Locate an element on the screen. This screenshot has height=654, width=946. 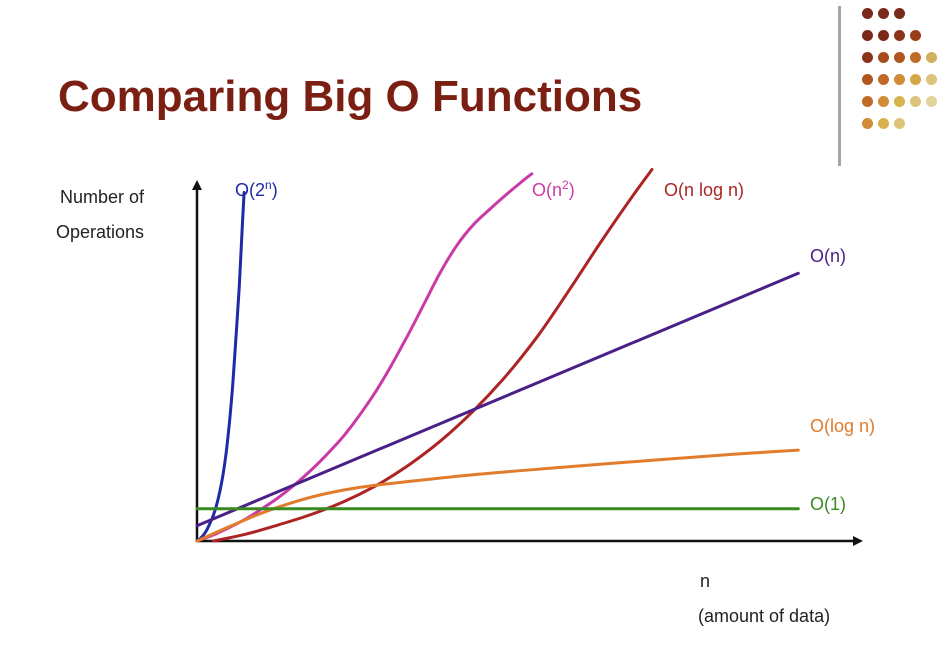
y-axis-label-line-1: Number of is located at coordinates (102, 197).